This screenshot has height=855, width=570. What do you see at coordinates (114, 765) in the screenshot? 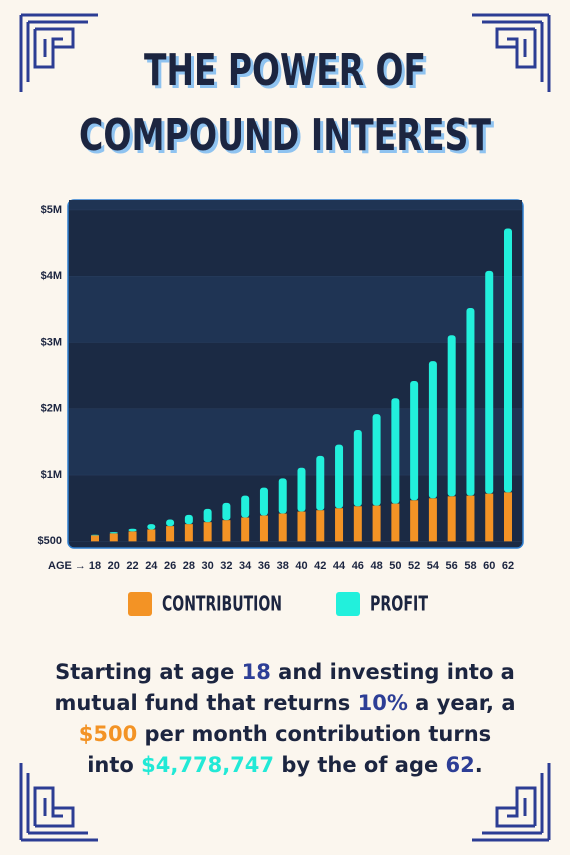
I see `caption-text: into` at bounding box center [114, 765].